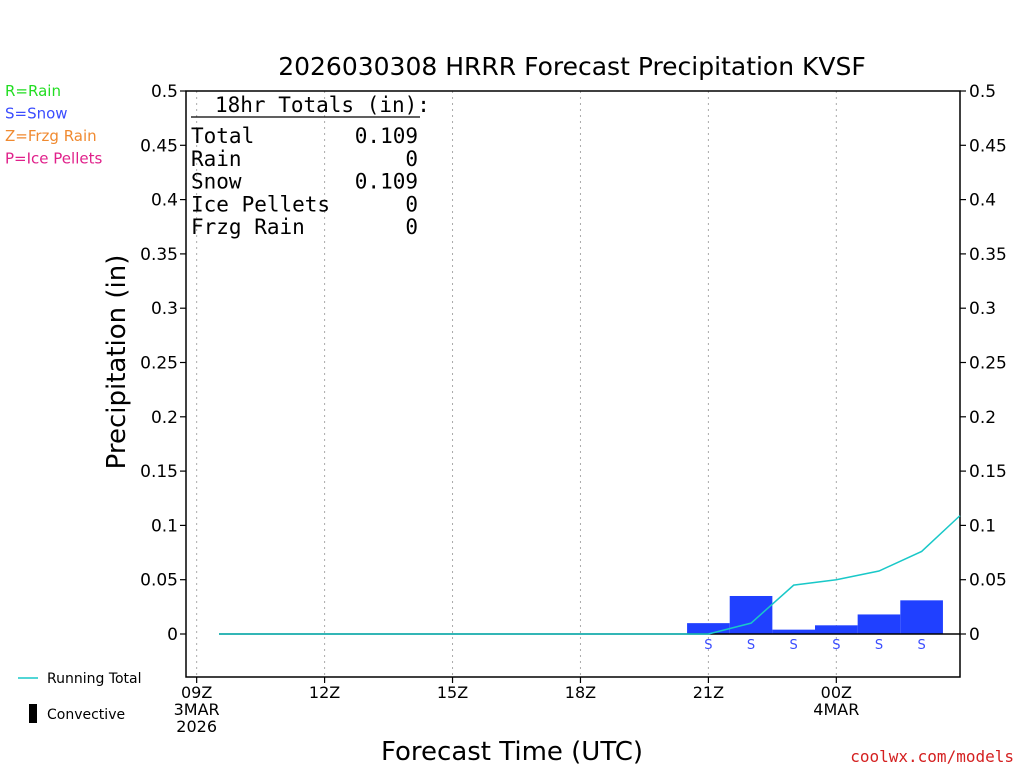 The width and height of the screenshot is (1024, 768). I want to click on y-tick-label-right: 0.05, so click(988, 581).